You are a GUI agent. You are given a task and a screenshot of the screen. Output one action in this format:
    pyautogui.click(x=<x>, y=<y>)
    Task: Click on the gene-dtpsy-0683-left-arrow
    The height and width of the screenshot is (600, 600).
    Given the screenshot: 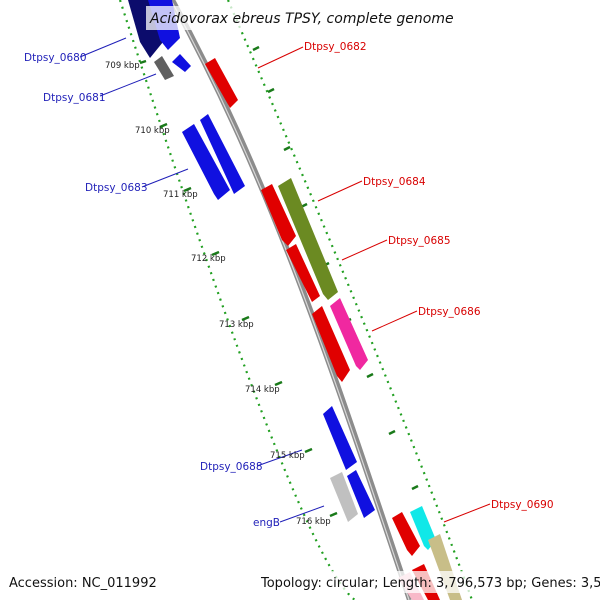 What is the action you would take?
    pyautogui.click(x=206, y=162)
    